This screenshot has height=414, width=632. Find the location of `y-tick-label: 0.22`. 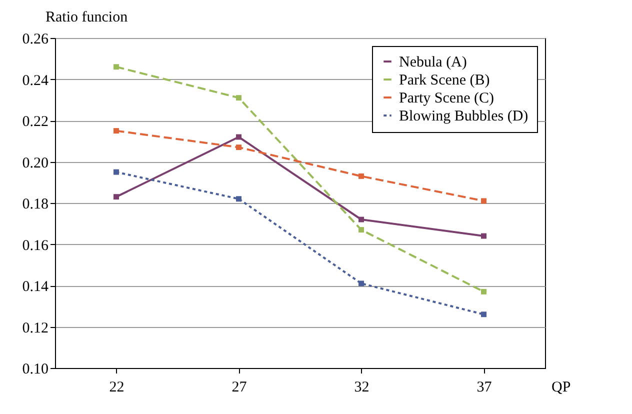

y-tick-label: 0.22 is located at coordinates (35, 122).